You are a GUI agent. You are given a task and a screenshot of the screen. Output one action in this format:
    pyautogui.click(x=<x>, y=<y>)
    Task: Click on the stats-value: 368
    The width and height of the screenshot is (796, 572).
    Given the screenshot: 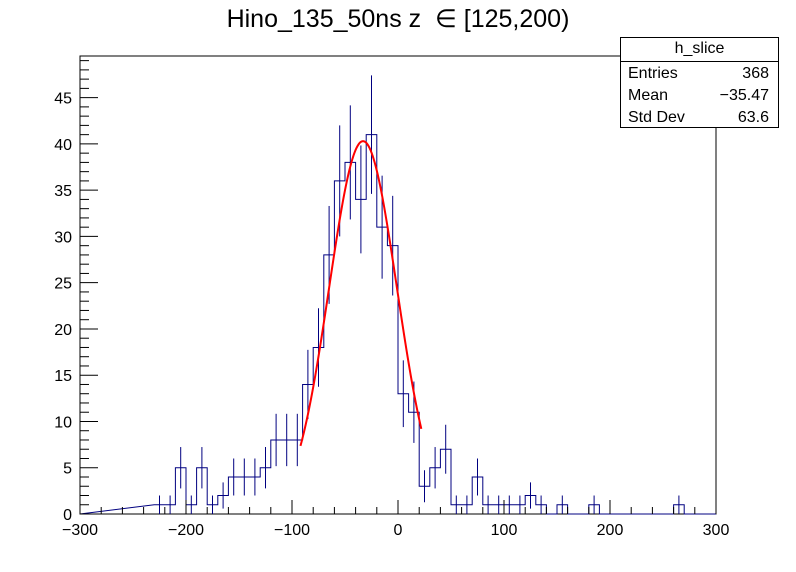 What is the action you would take?
    pyautogui.click(x=755, y=73)
    